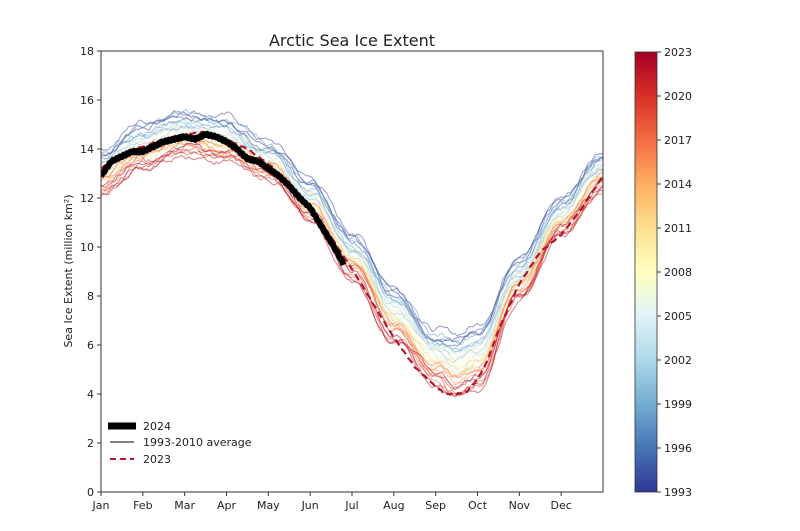 This screenshot has height=531, width=800. Describe the element at coordinates (268, 505) in the screenshot. I see `x-tick-label: May` at that location.